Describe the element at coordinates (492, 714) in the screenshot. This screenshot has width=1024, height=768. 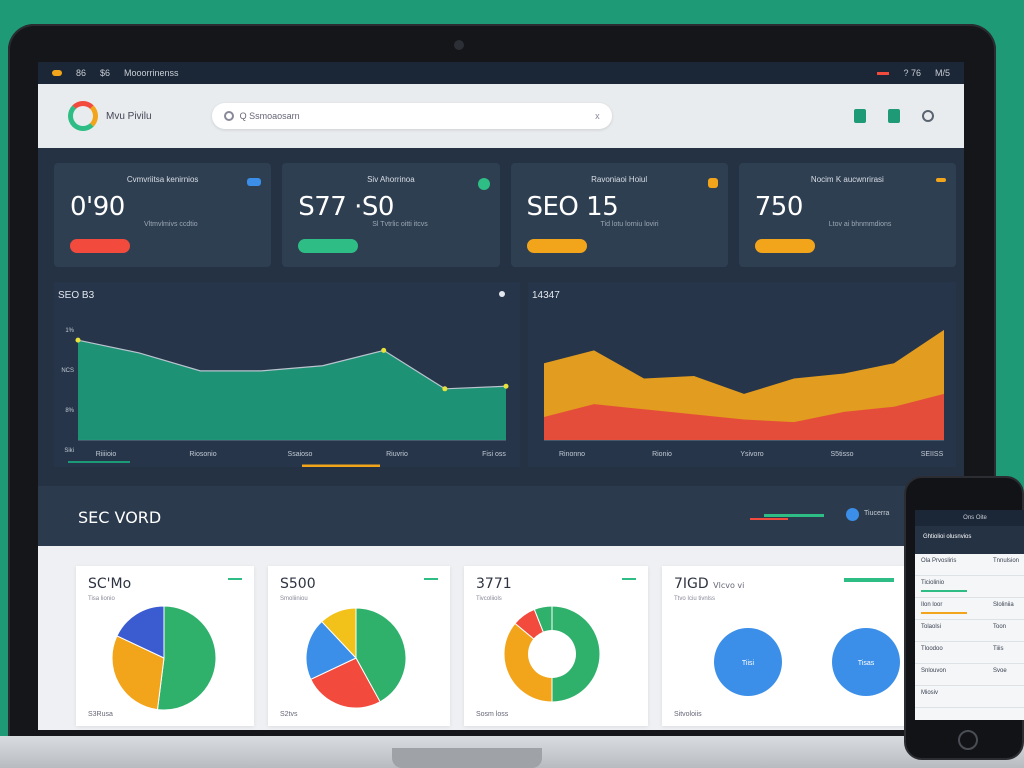
I see `pie-foot: Sosm loss` at that location.